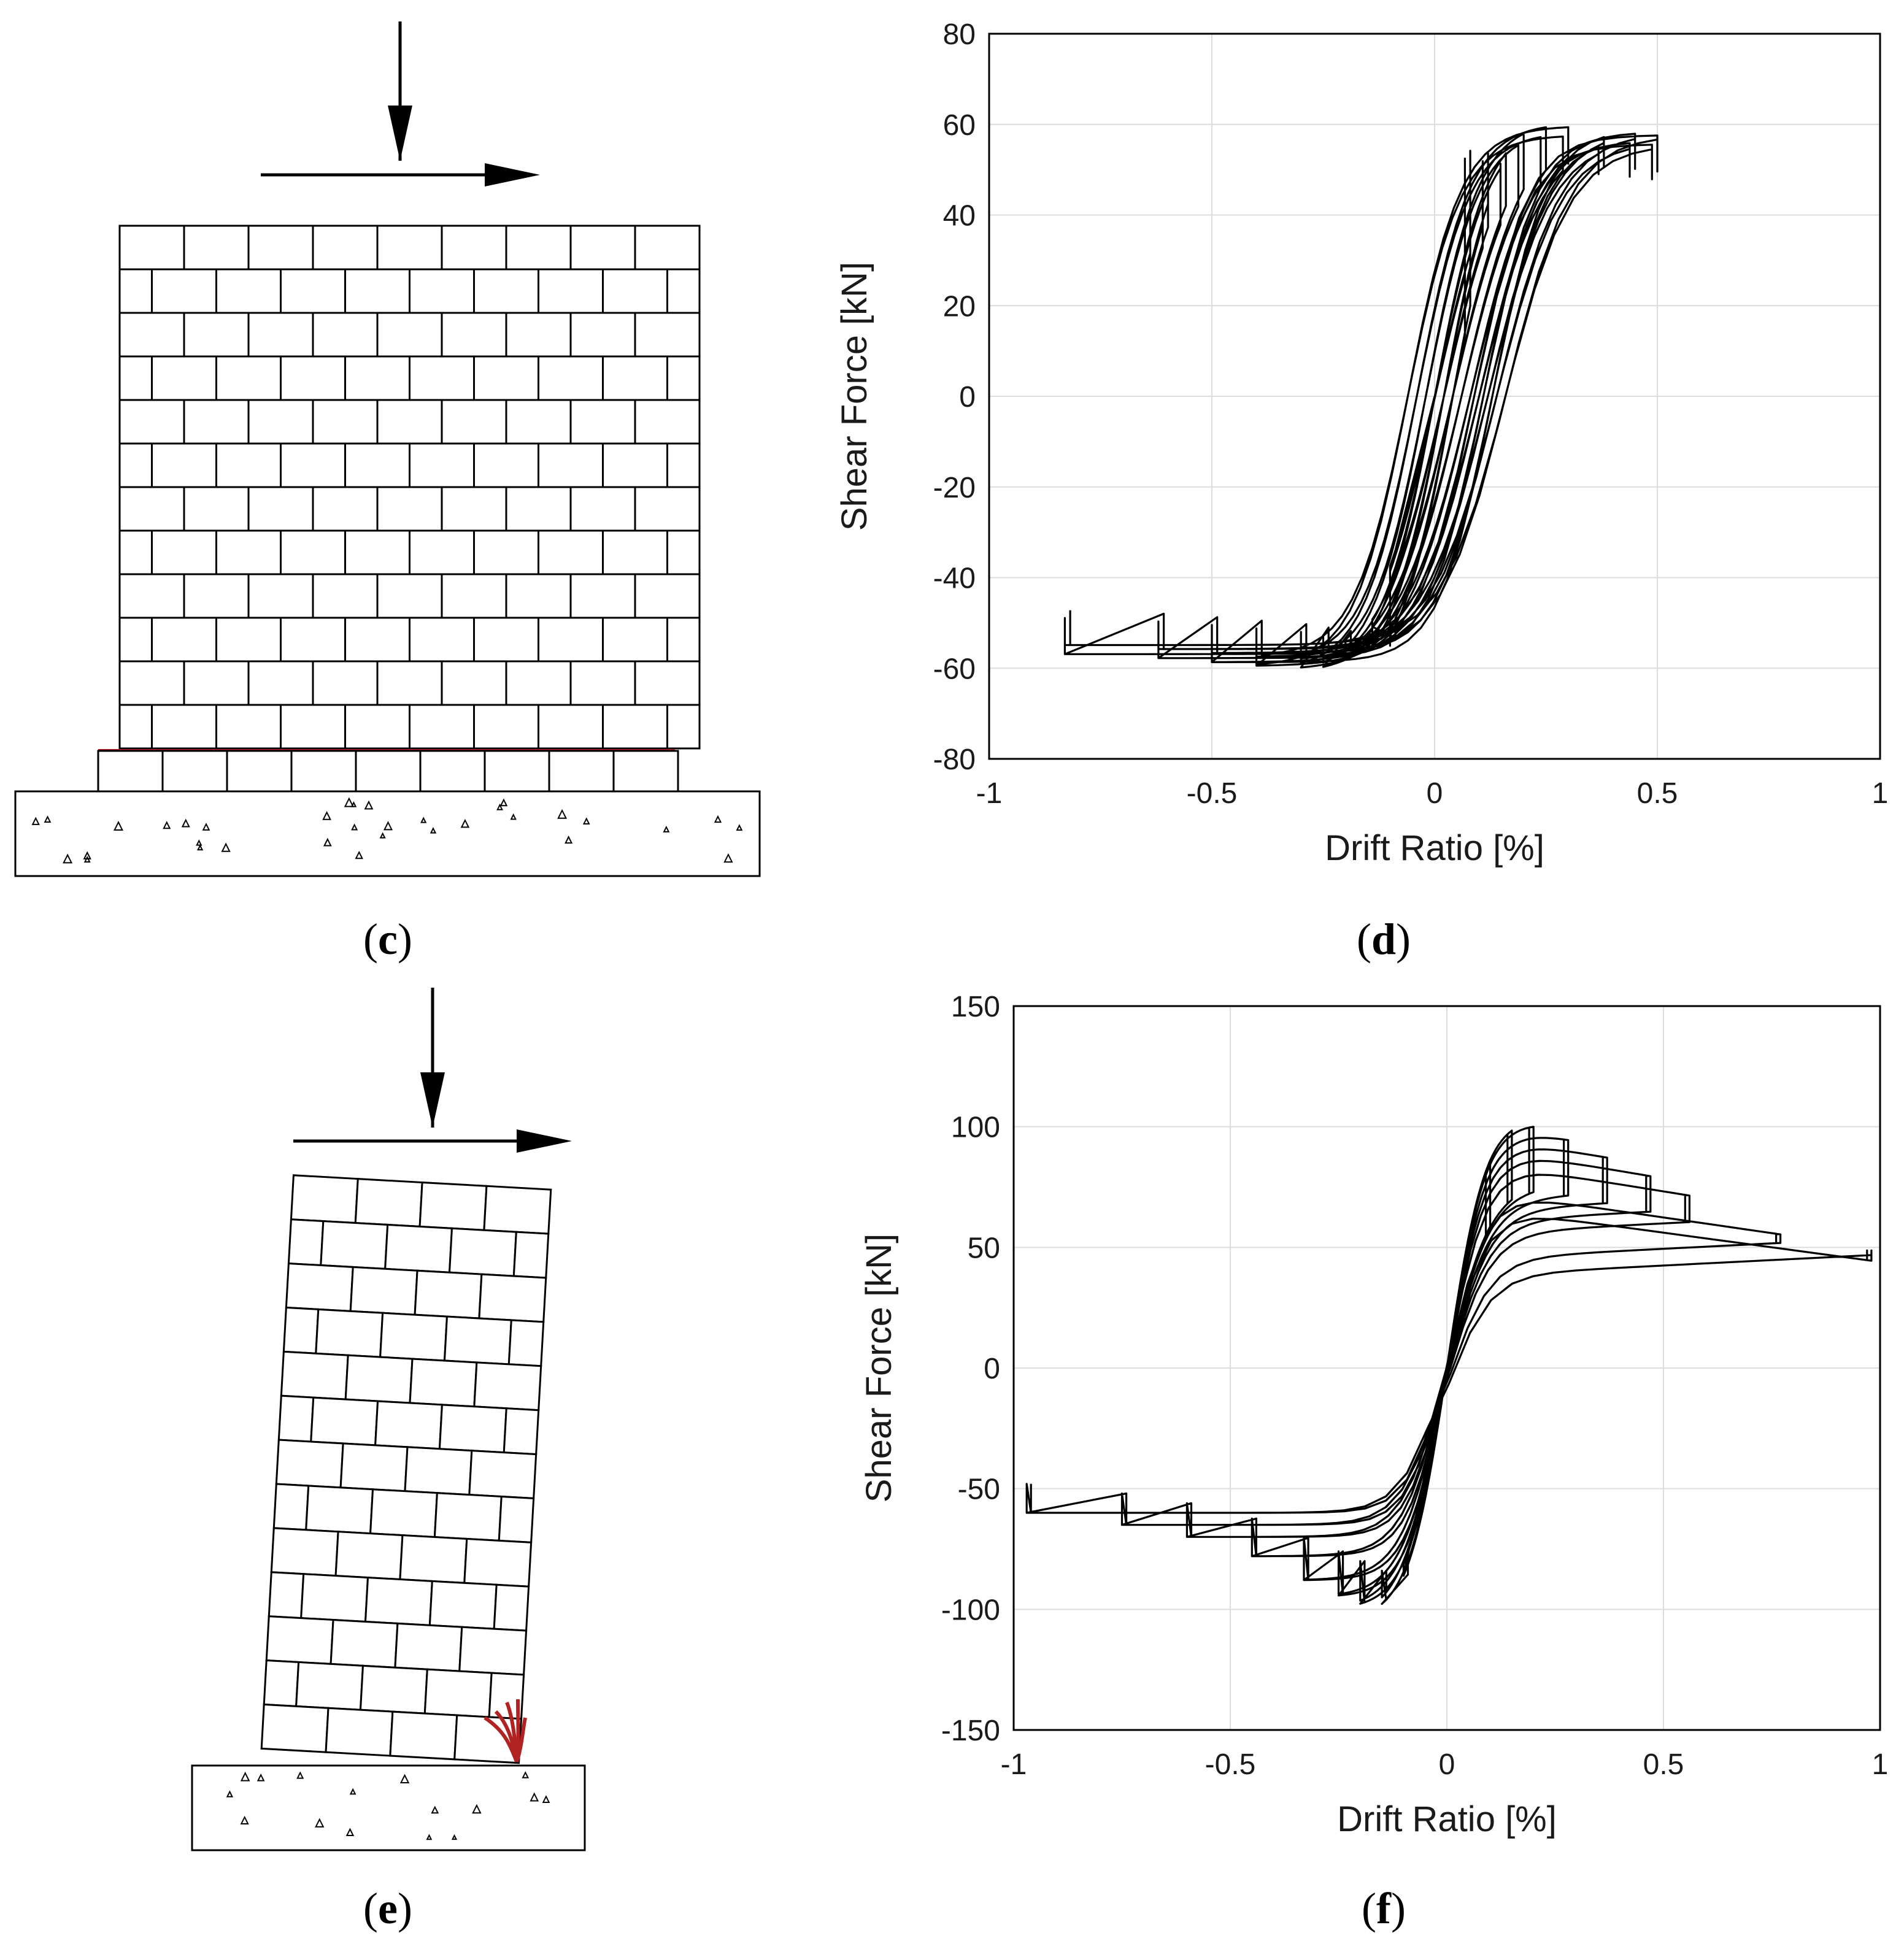  I want to click on y-tick-label: -150, so click(970, 1731).